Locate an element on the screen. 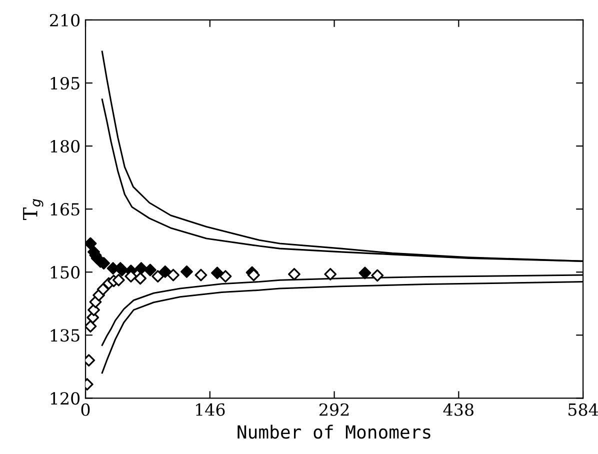  y-tick-label: 210 is located at coordinates (65, 20).